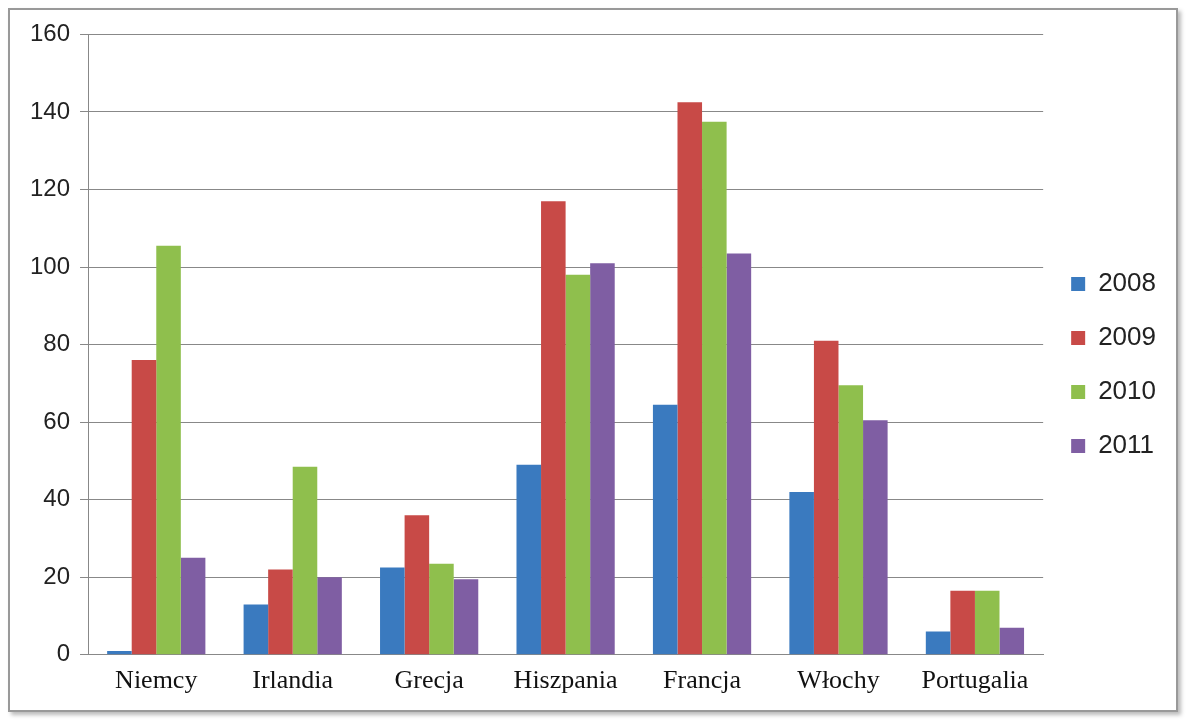  I want to click on x-tick-label: Niemcy, so click(156, 680).